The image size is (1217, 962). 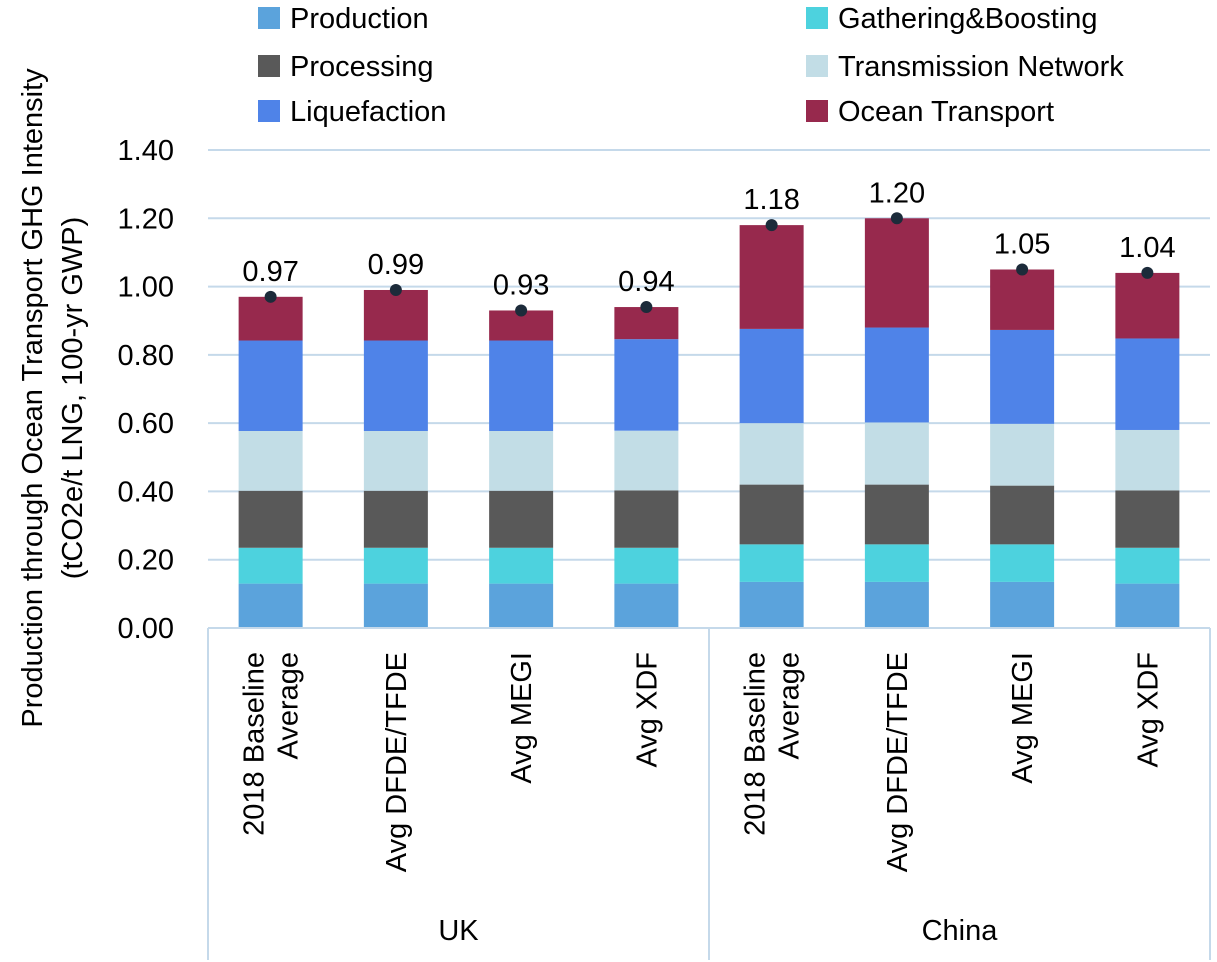 I want to click on legend-label: Processing, so click(x=361, y=67).